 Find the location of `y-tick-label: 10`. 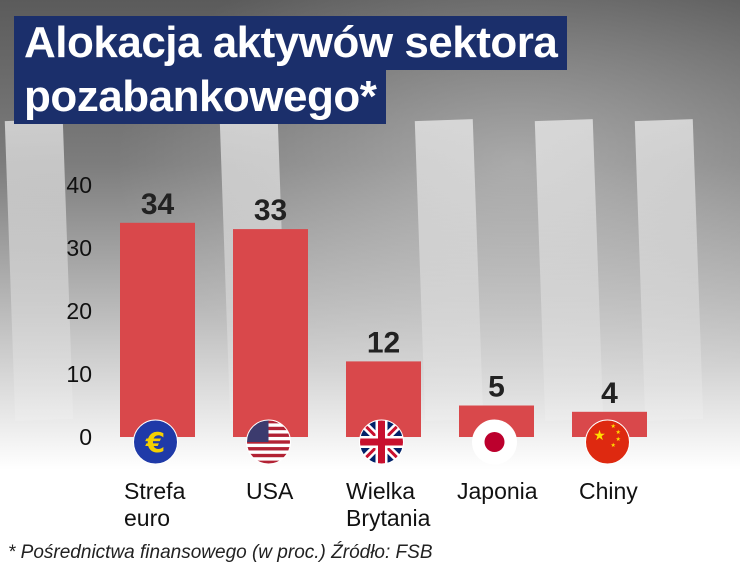

y-tick-label: 10 is located at coordinates (79, 374).